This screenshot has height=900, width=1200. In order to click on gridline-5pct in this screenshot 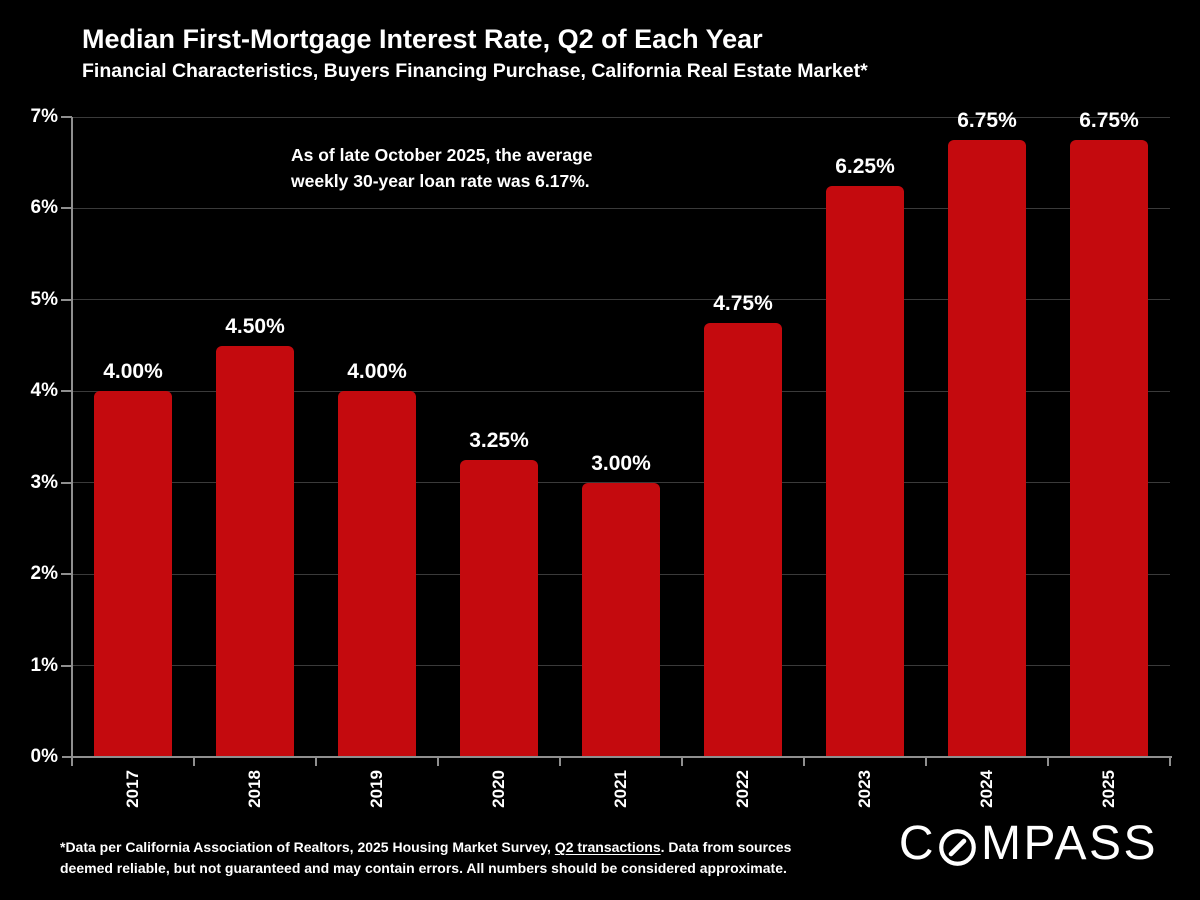, I will do `click(621, 300)`.